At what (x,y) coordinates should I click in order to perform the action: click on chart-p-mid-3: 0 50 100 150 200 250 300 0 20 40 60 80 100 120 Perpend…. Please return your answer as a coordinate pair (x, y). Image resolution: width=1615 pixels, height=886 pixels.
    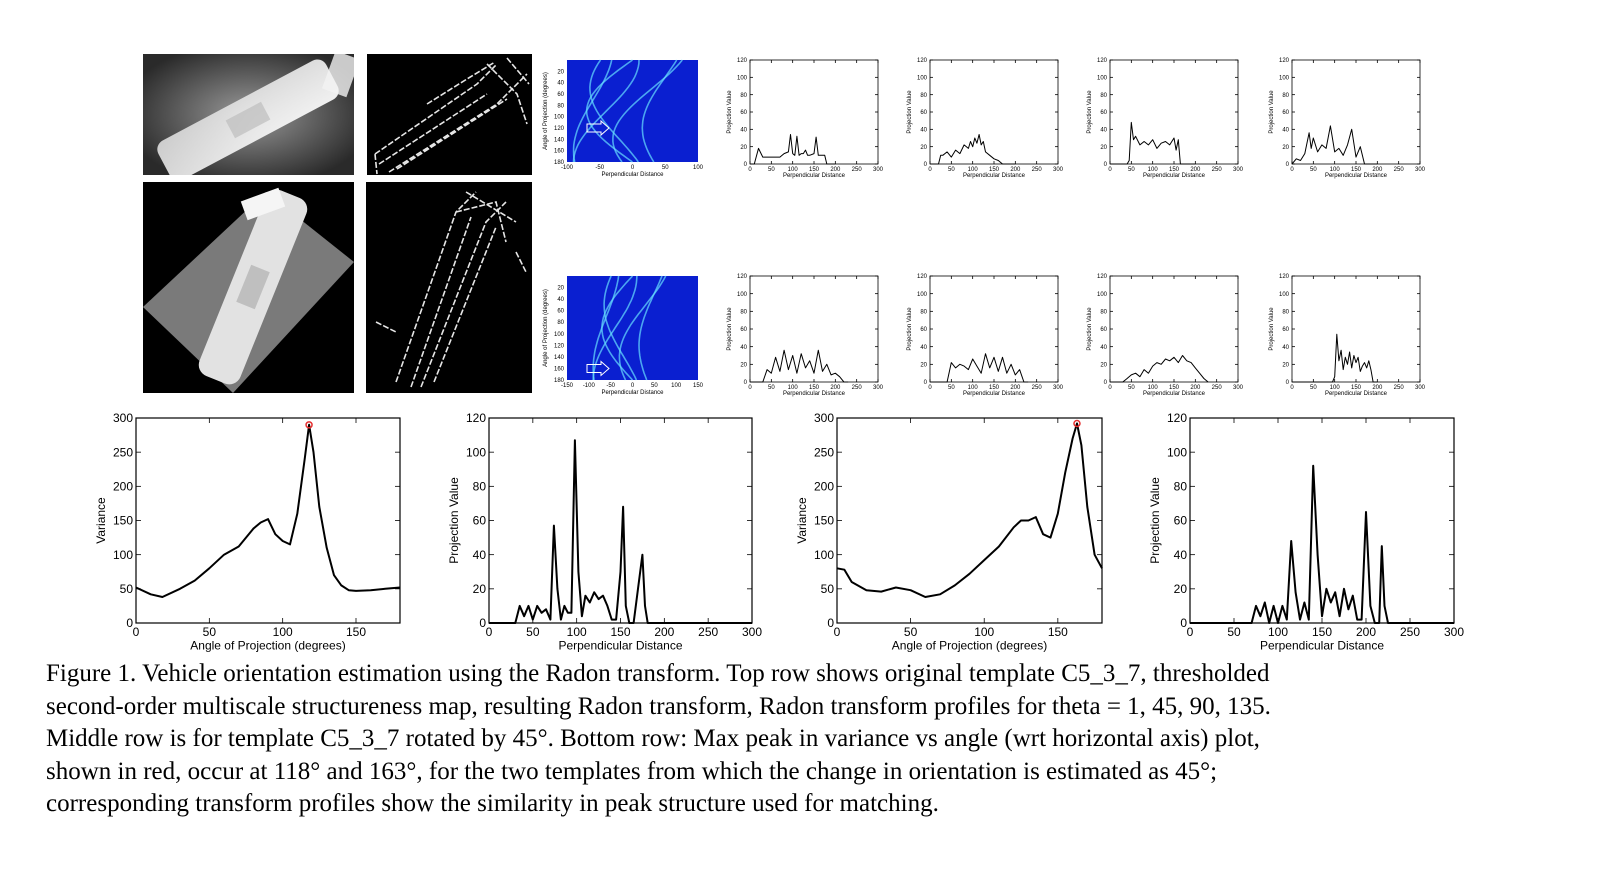
    Looking at the image, I should click on (1165, 335).